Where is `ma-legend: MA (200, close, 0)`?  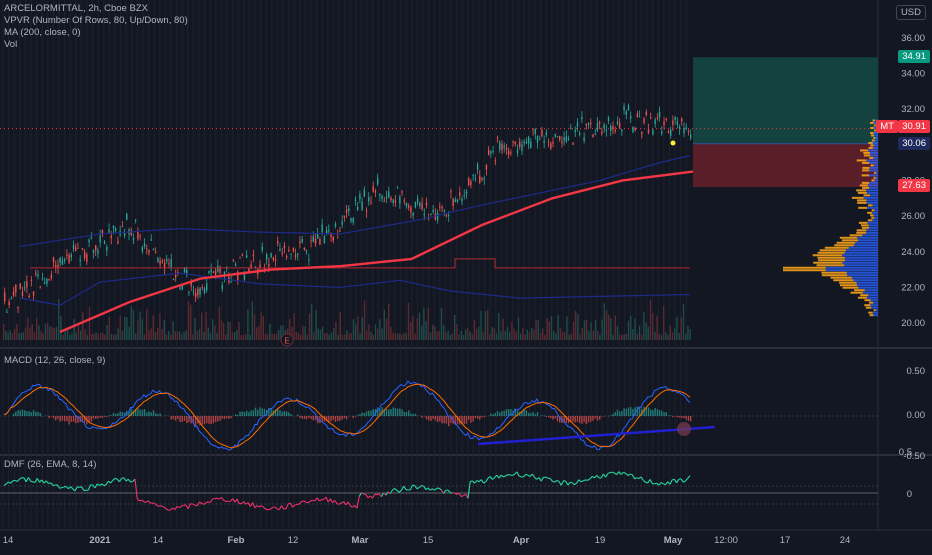
ma-legend: MA (200, close, 0) is located at coordinates (42, 32).